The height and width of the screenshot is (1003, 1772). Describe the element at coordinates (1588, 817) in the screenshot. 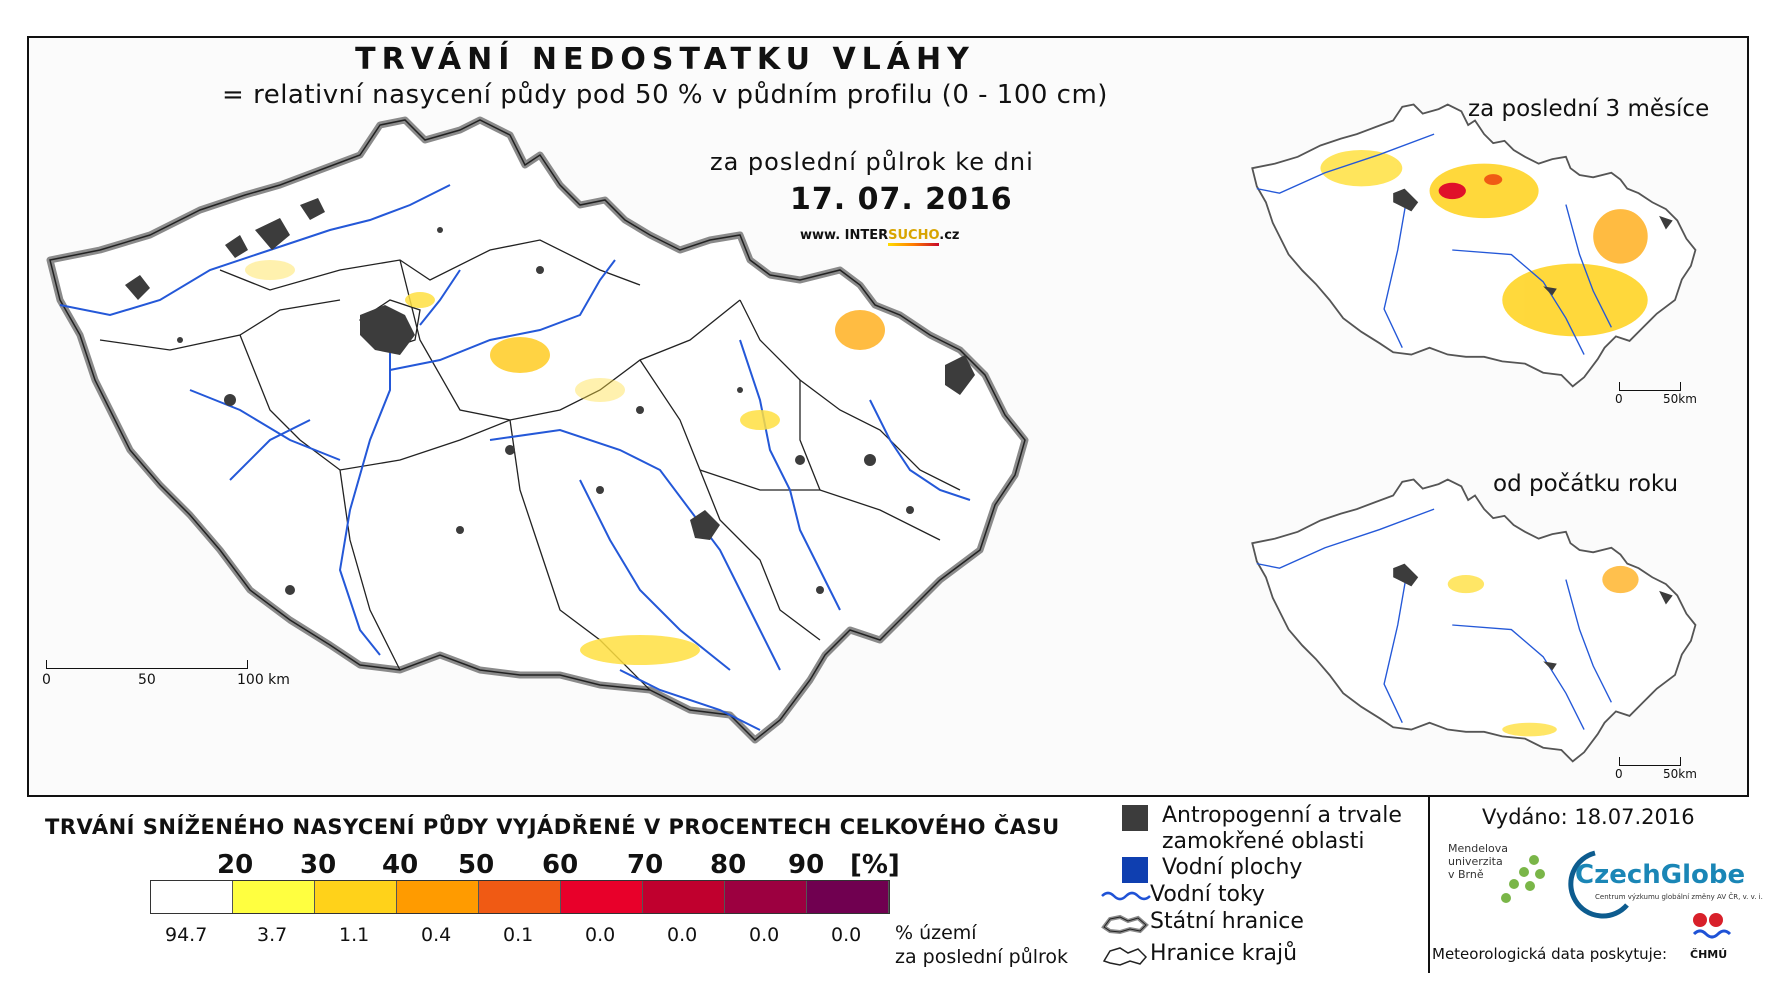

I see `issued-date: Vydáno: 18.07.2016` at that location.